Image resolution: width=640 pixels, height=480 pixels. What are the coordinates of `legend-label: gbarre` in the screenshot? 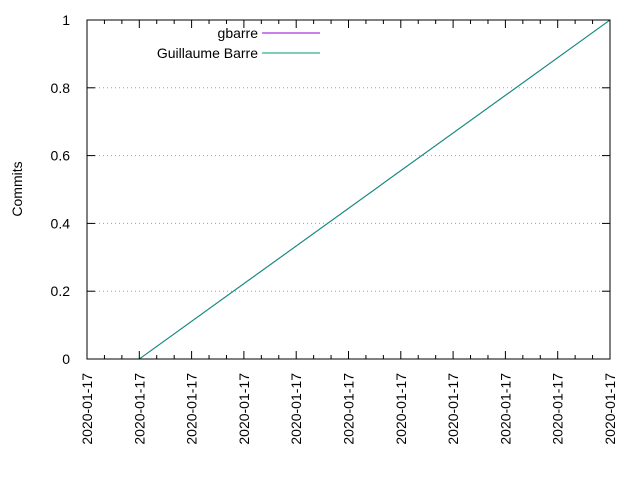 It's located at (238, 33).